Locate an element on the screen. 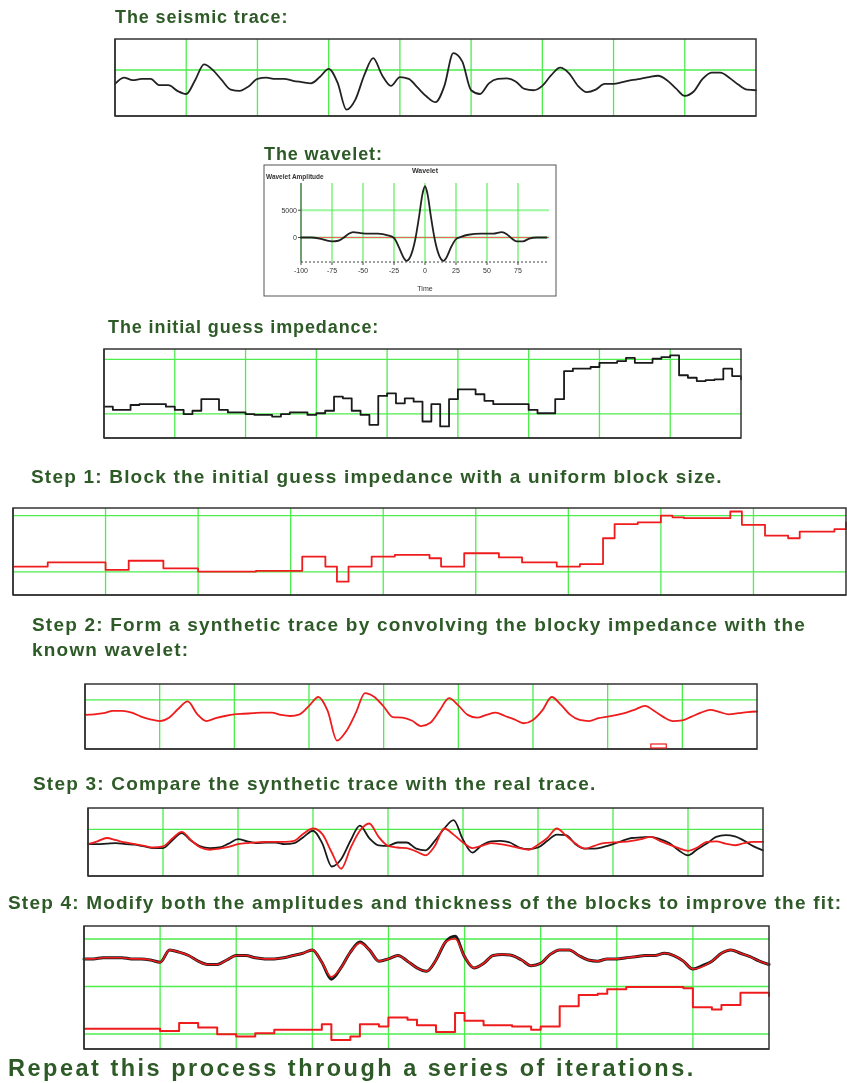 The width and height of the screenshot is (847, 1083). chart-title: Step 2: Form a synthetic trace by convolving the blocky impedance with the known wavelet: is located at coordinates (419, 637).